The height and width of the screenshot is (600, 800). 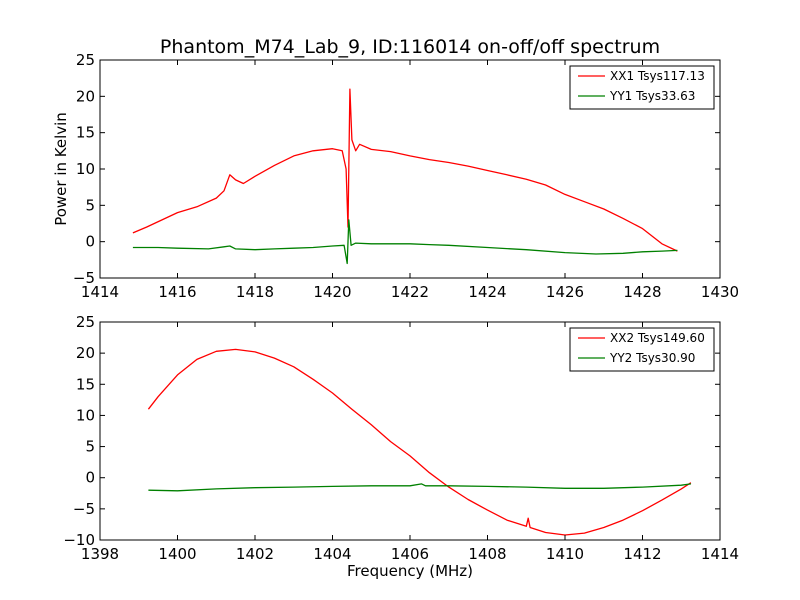 What do you see at coordinates (90, 242) in the screenshot?
I see `top-ytick-label: 0` at bounding box center [90, 242].